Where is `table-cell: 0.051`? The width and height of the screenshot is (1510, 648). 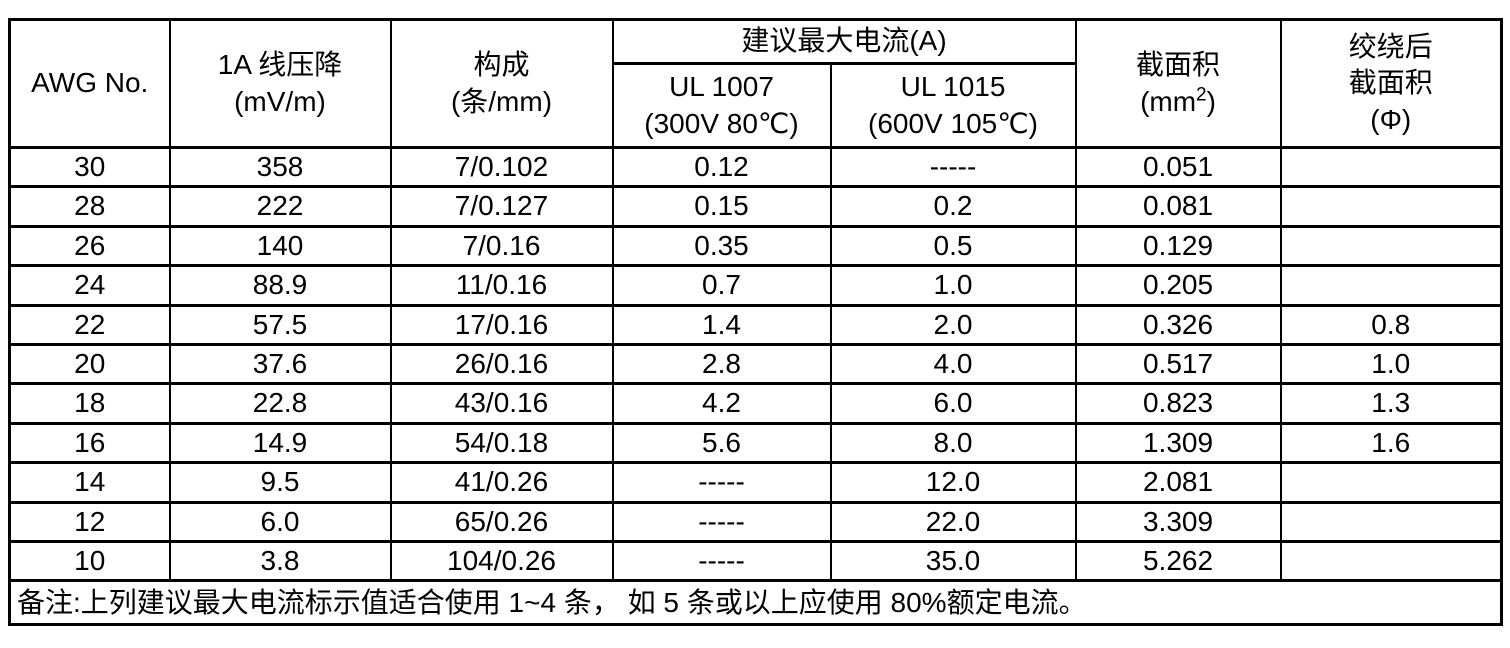
table-cell: 0.051 is located at coordinates (1178, 167).